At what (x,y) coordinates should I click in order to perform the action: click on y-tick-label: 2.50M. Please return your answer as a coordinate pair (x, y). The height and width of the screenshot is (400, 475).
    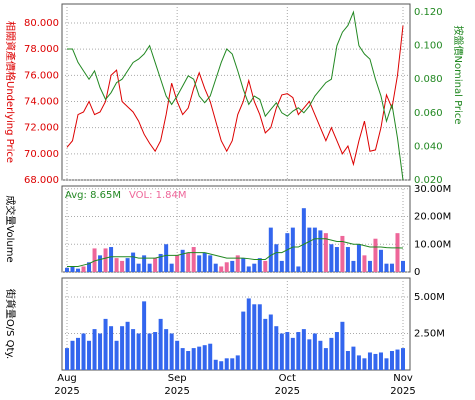
    Looking at the image, I should click on (429, 333).